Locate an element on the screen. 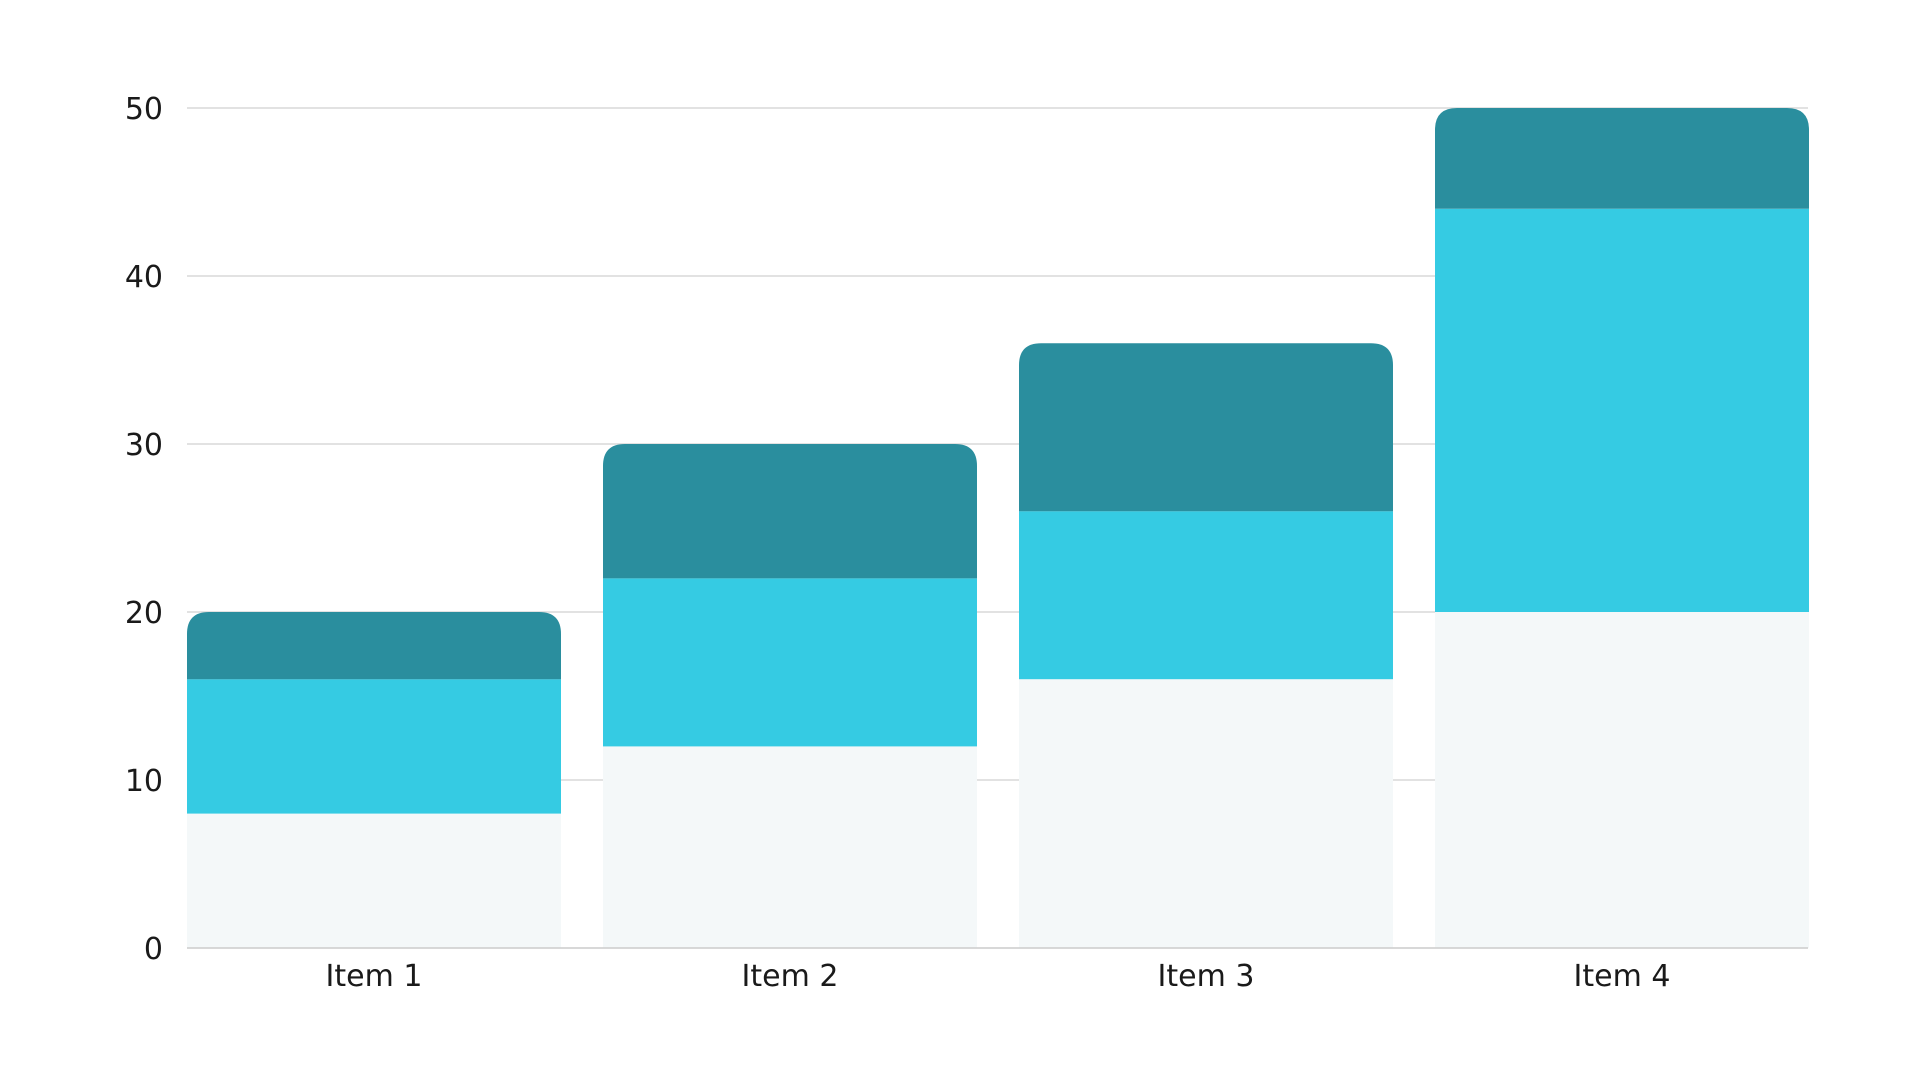 The height and width of the screenshot is (1080, 1920). x-tick-label: Item 4 is located at coordinates (1622, 976).